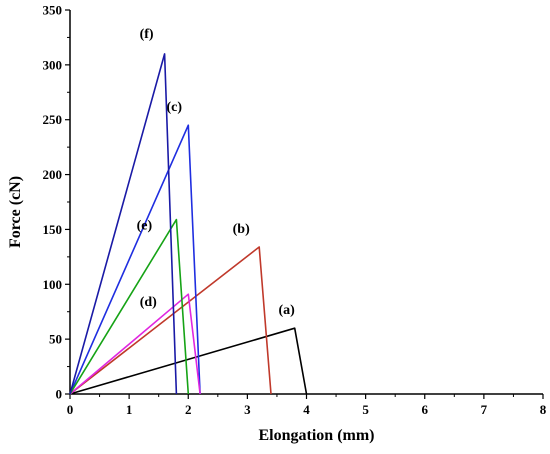 This screenshot has height=454, width=550. I want to click on series-label-b: (b), so click(241, 229).